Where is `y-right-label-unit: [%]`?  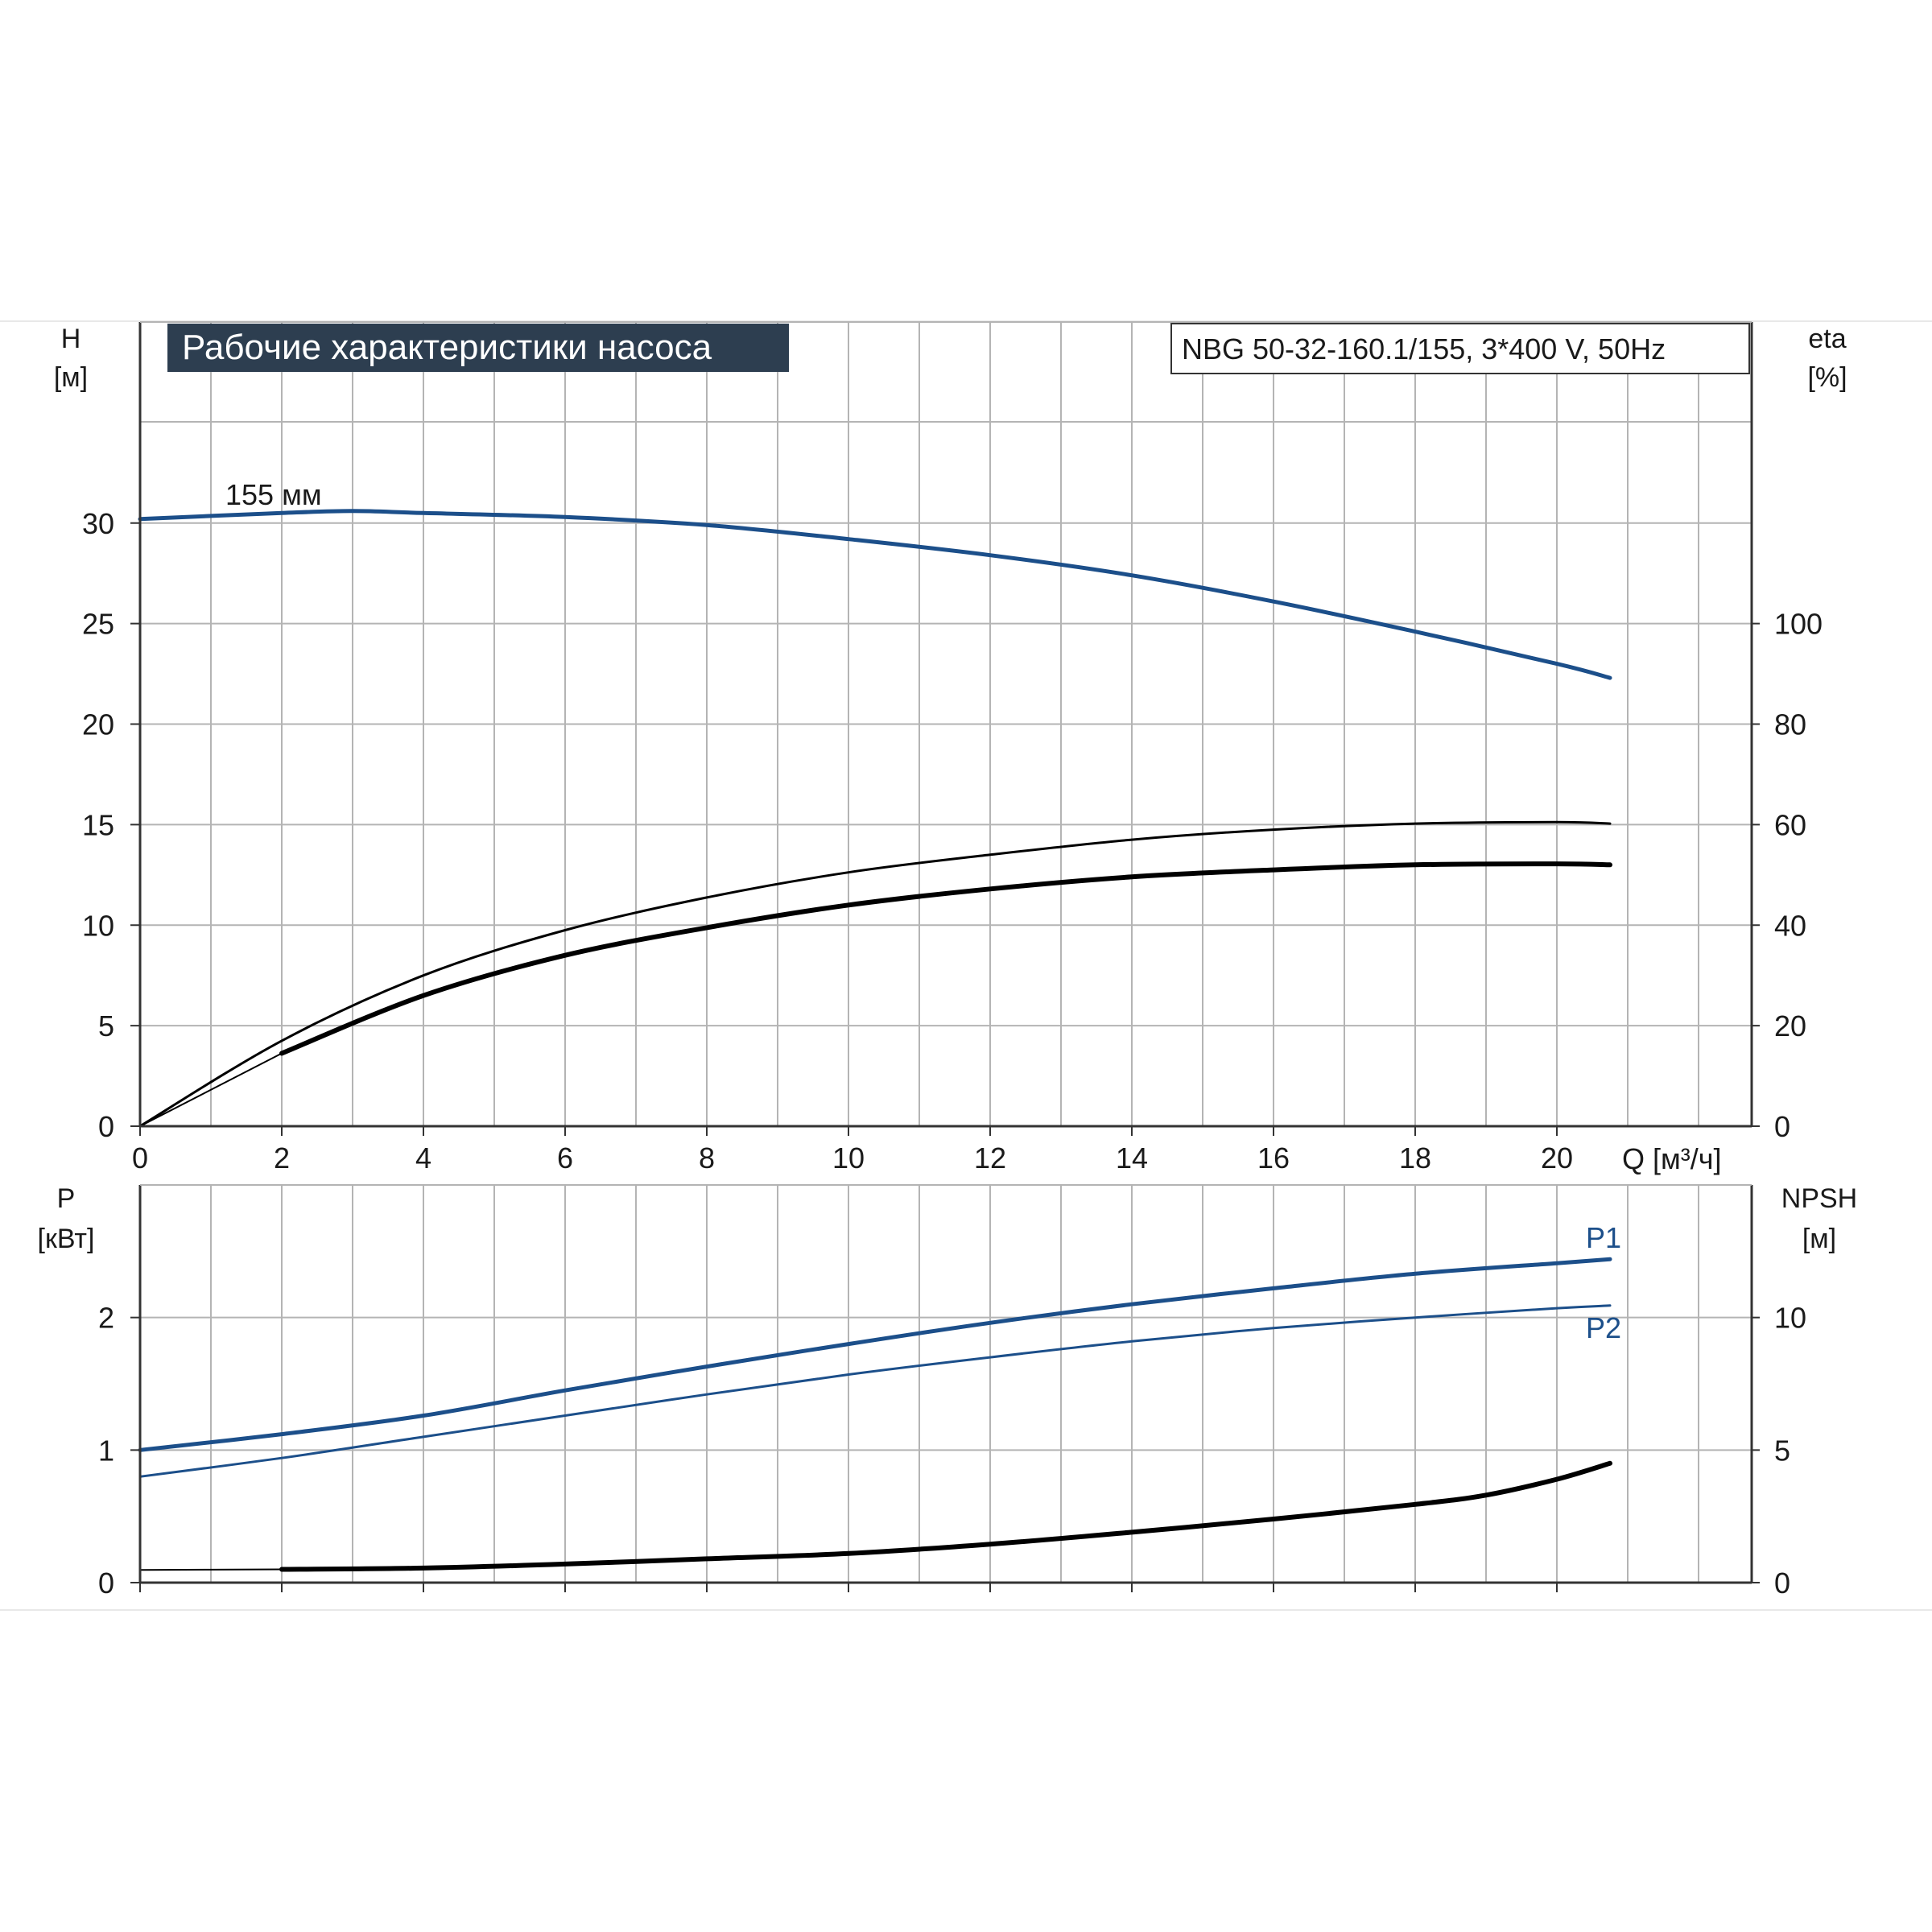
y-right-label-unit: [%] is located at coordinates (1827, 377).